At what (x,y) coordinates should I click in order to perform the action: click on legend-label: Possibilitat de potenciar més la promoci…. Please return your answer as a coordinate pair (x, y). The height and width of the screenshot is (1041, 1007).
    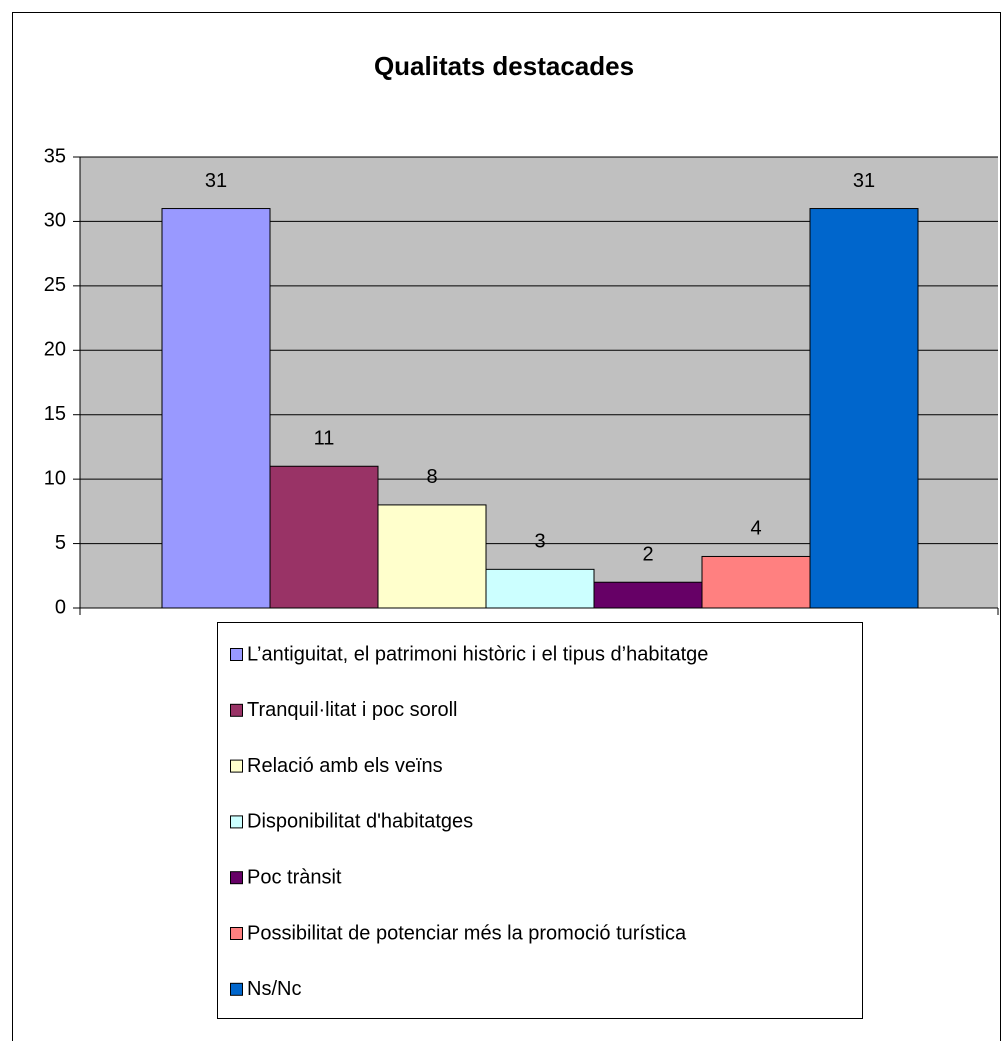
    Looking at the image, I should click on (467, 933).